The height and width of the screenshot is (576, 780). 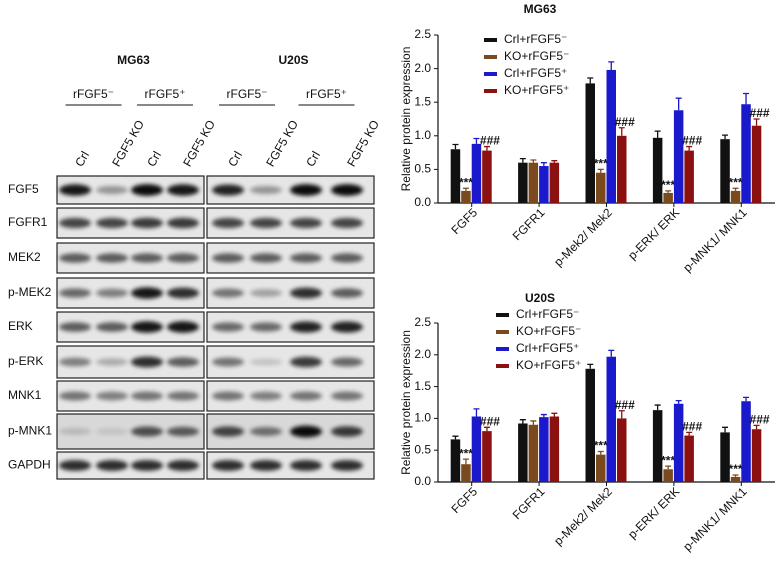 What do you see at coordinates (540, 298) in the screenshot?
I see `chart-title: U20S` at bounding box center [540, 298].